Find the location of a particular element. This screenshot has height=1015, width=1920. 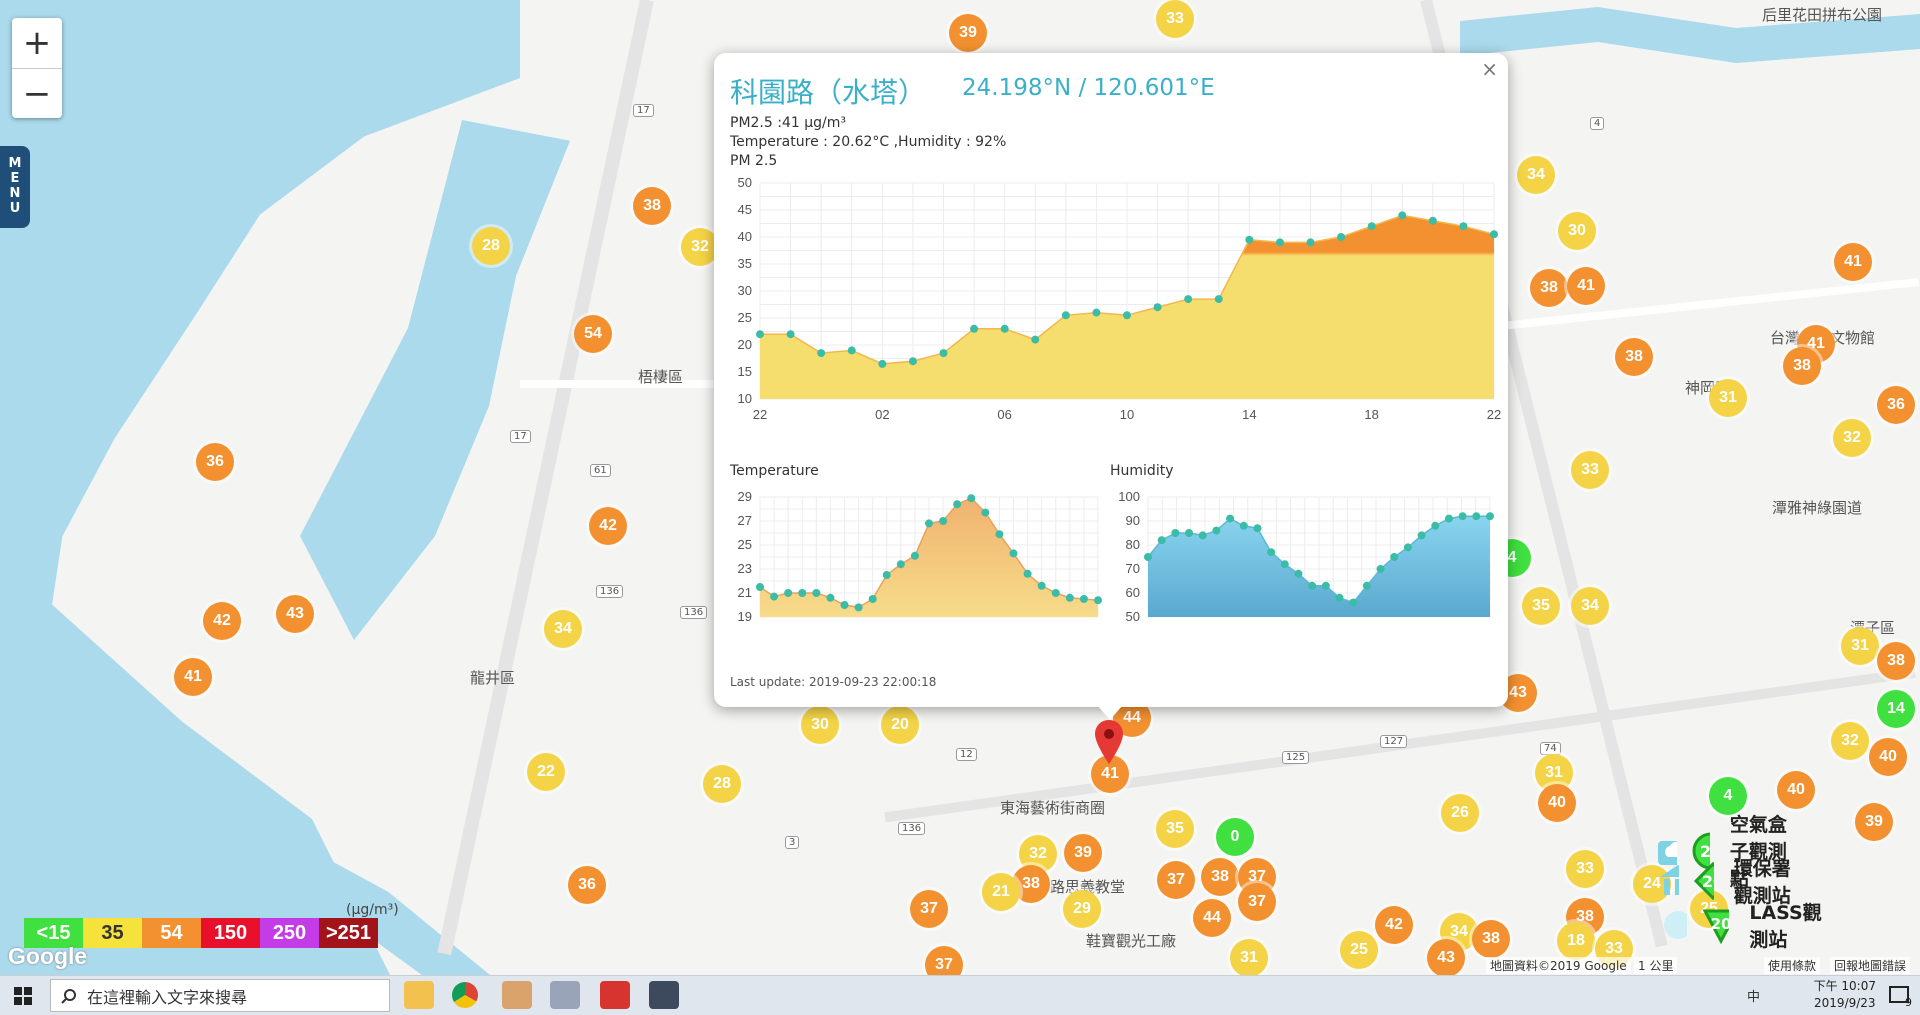

place-label: 龍井區 is located at coordinates (493, 678).